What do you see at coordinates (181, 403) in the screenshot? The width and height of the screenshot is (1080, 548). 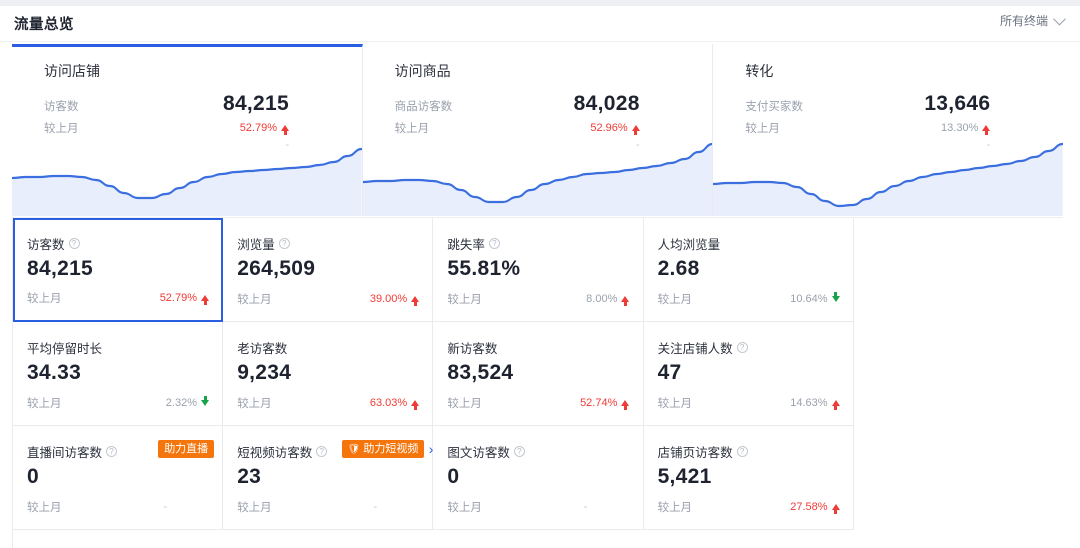 I see `metric-cell-delta-value: 2.32%` at bounding box center [181, 403].